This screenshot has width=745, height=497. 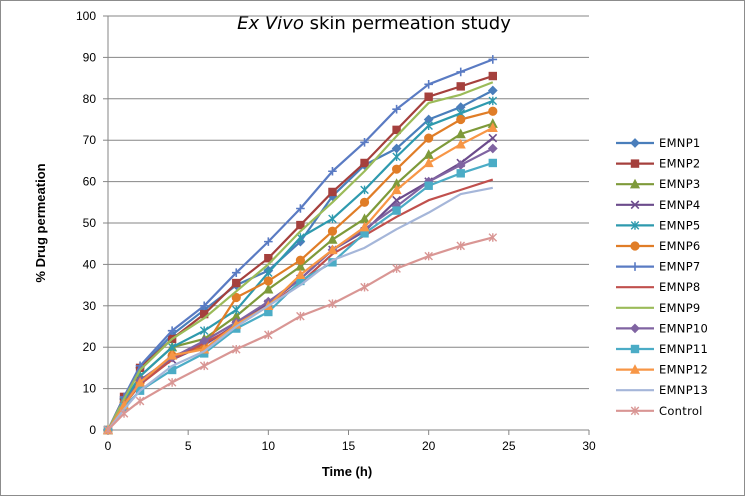 What do you see at coordinates (90, 57) in the screenshot?
I see `y-tick-label: 90` at bounding box center [90, 57].